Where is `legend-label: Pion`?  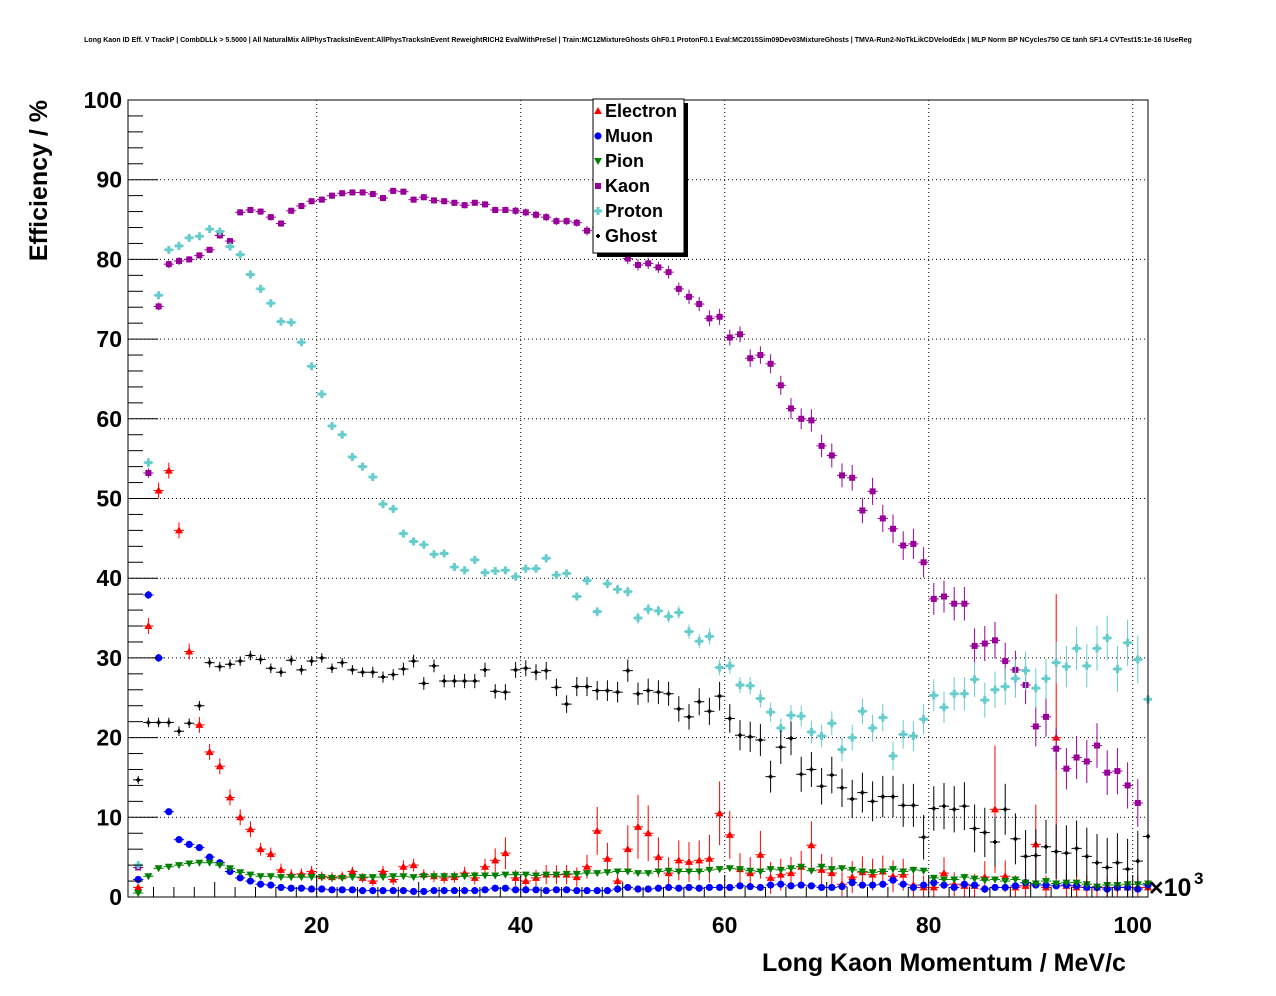
legend-label: Pion is located at coordinates (624, 161).